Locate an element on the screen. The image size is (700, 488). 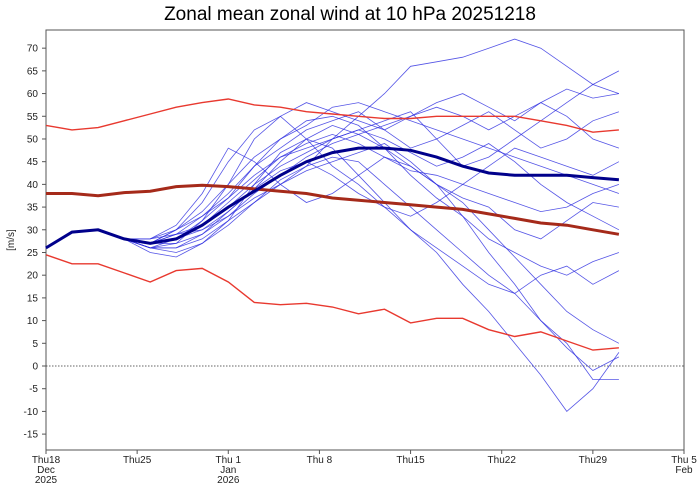
x-tick-label: Thu25 is located at coordinates (137, 460).